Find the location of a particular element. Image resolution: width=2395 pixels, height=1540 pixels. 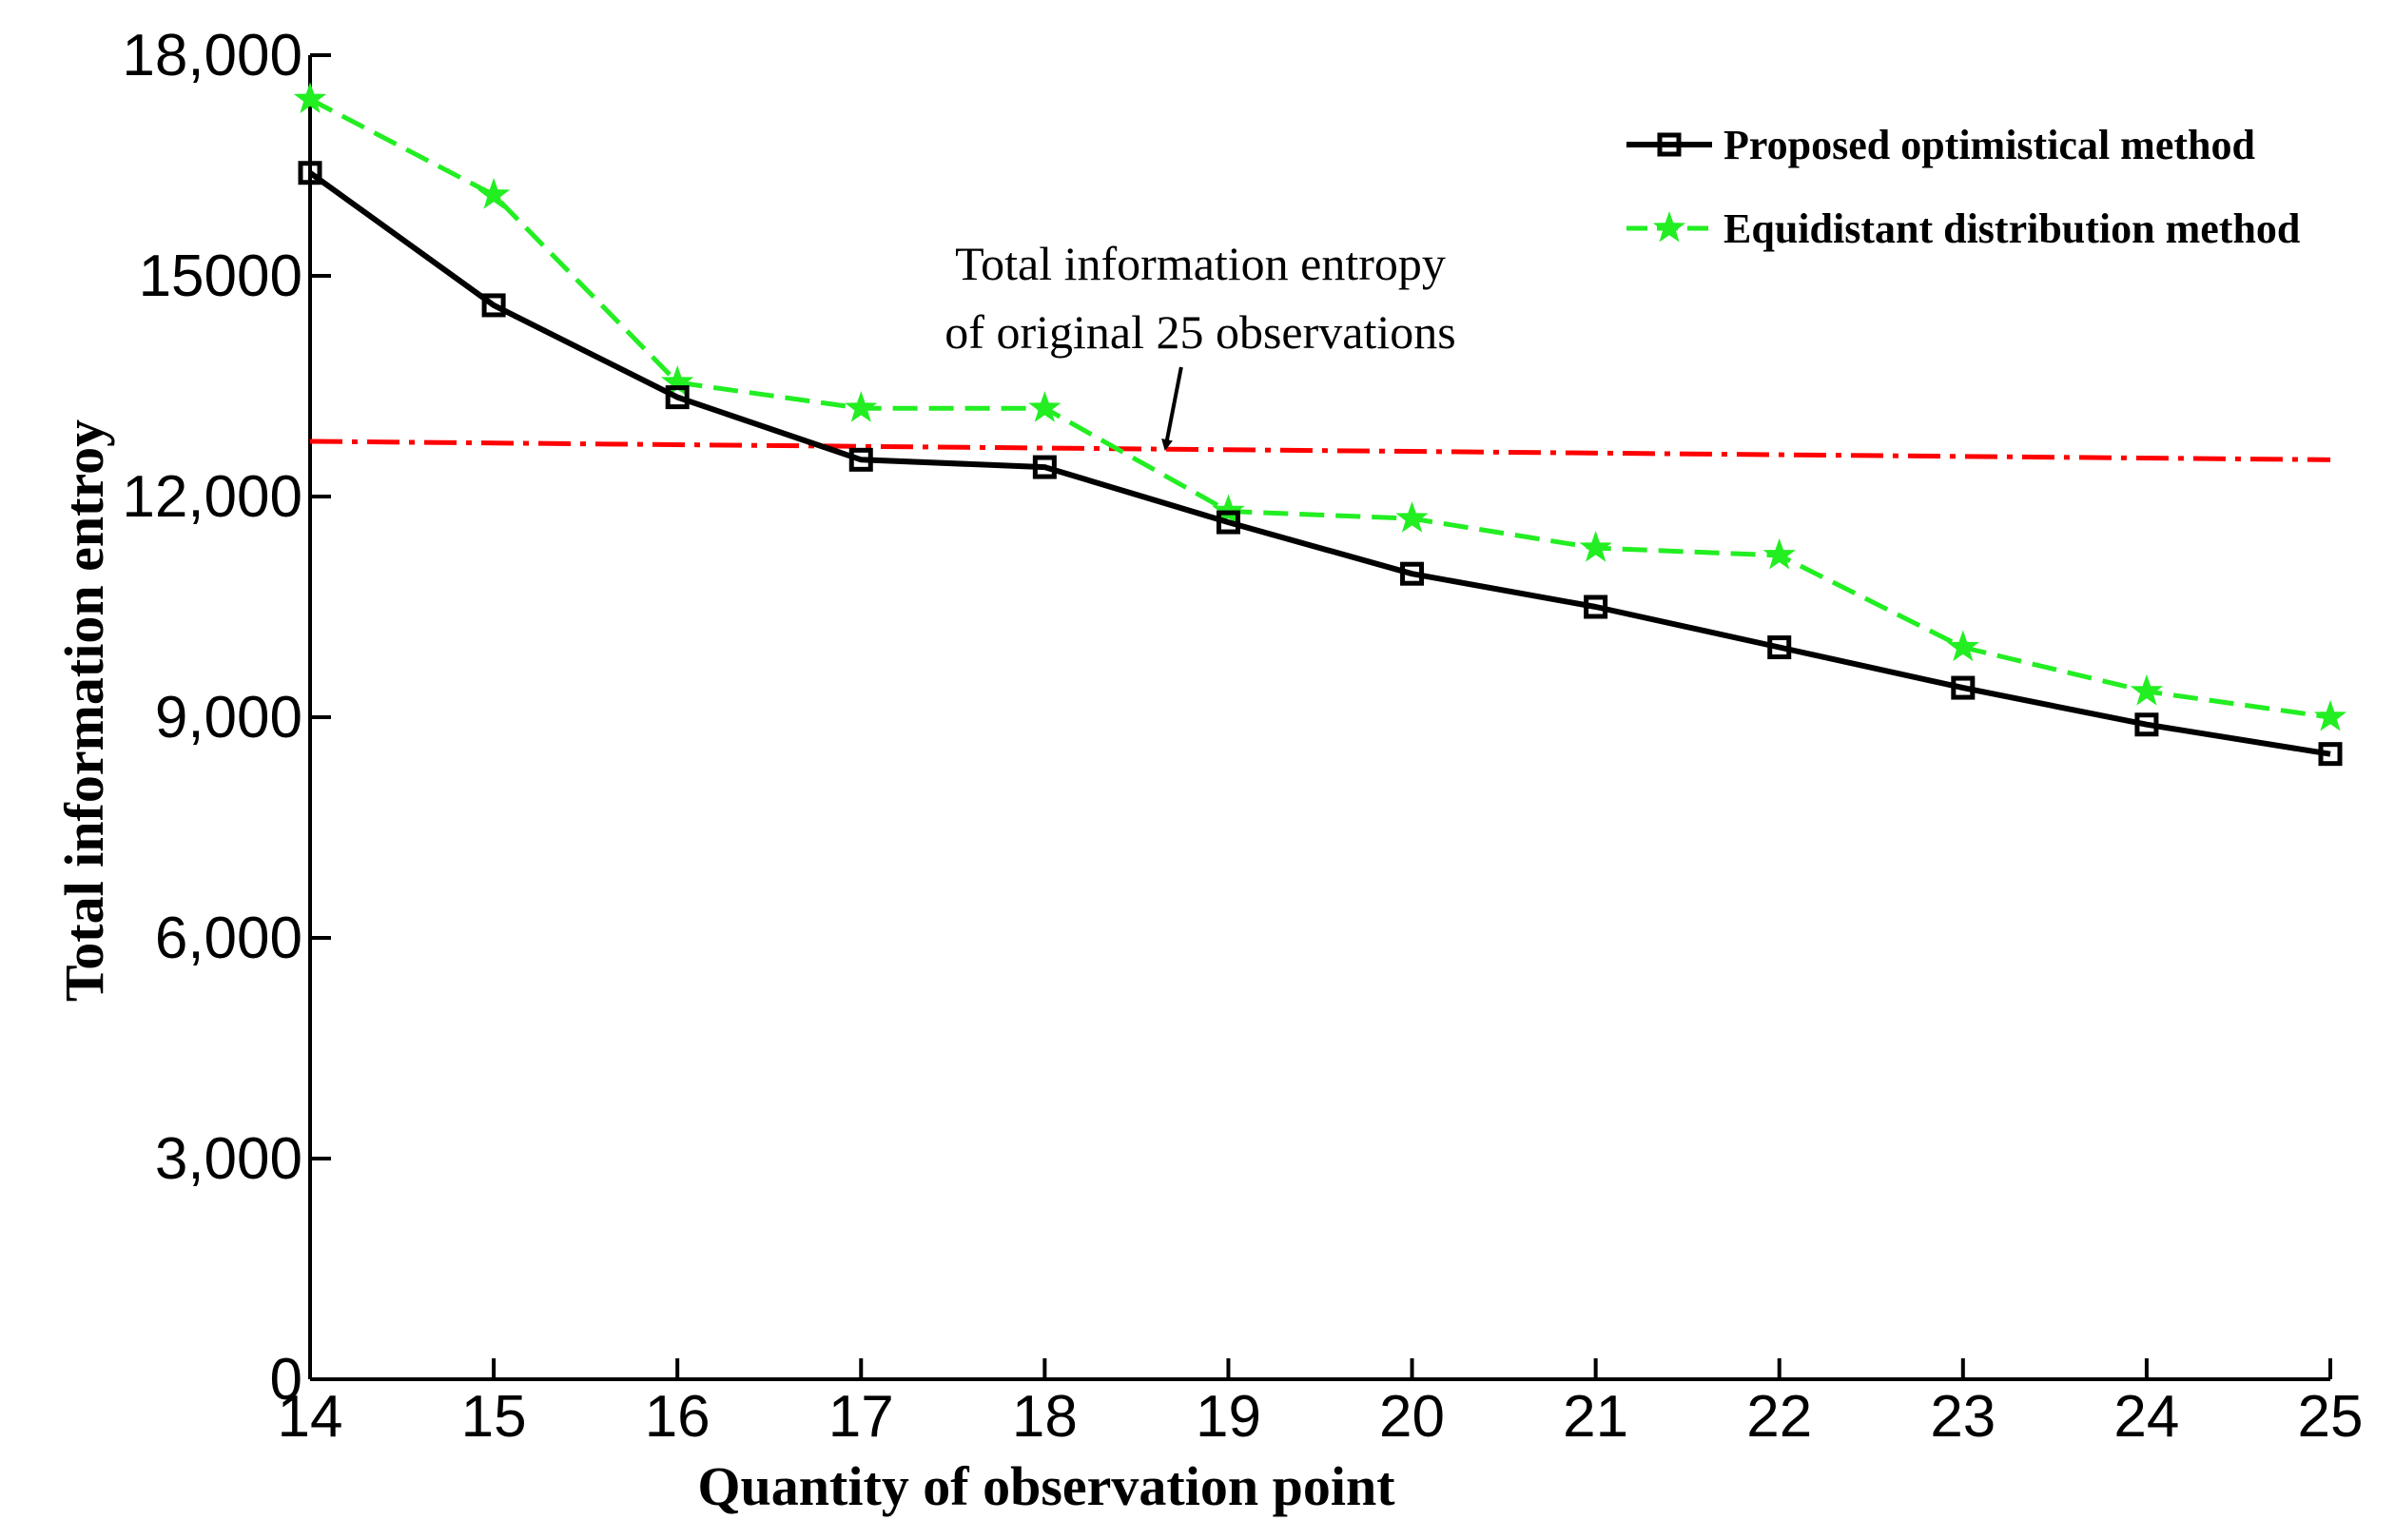

y-tick-label: 0 is located at coordinates (286, 1380).